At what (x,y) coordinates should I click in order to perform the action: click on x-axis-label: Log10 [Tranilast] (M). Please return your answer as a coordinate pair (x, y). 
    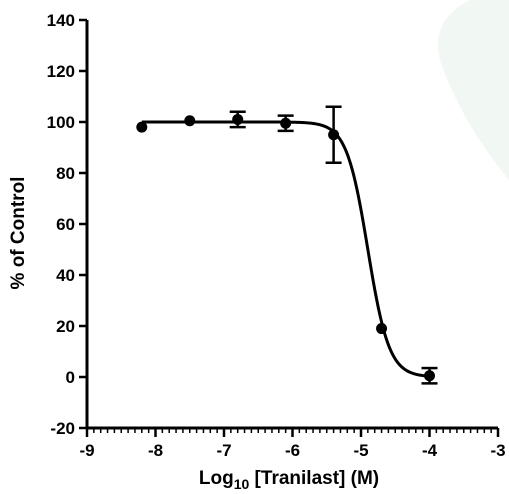
    Looking at the image, I should click on (289, 480).